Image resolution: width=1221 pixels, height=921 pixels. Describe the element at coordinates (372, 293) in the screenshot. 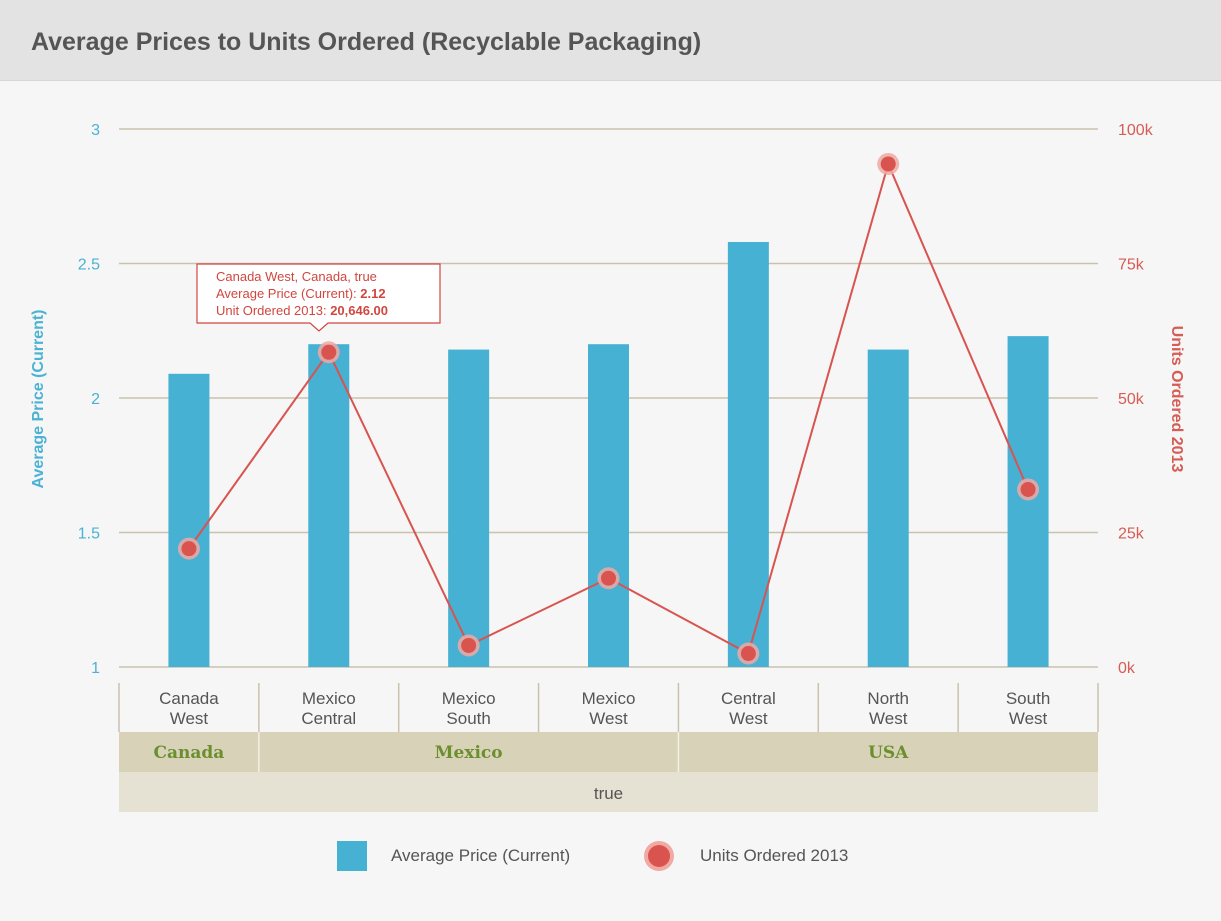

I see `tooltip-value: 2.12` at that location.